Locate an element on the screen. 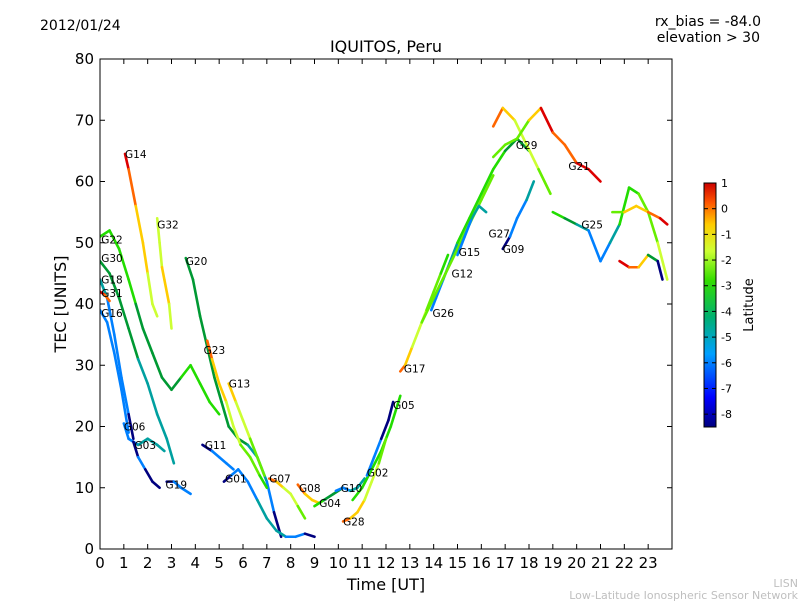 The image size is (800, 602). x-tick-label: 2 is located at coordinates (148, 563).